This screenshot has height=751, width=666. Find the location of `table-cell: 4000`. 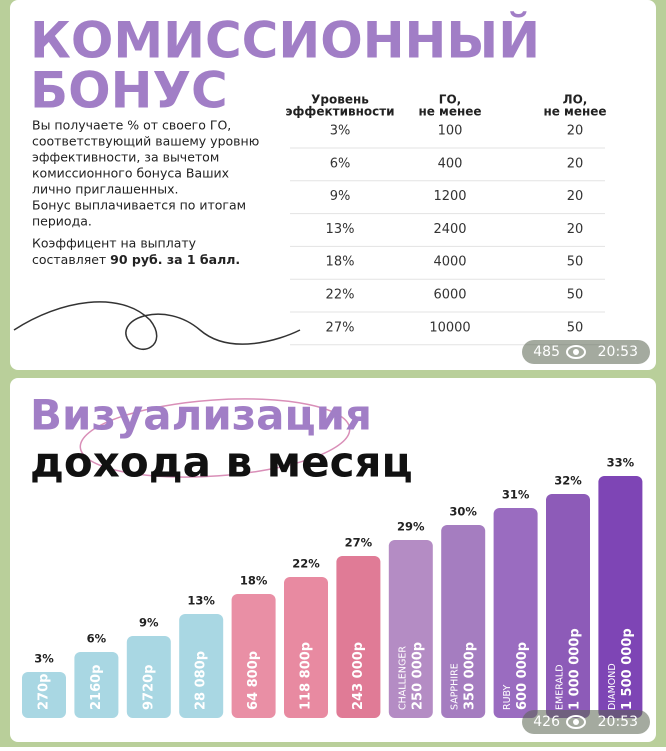

table-cell: 4000 is located at coordinates (449, 262).